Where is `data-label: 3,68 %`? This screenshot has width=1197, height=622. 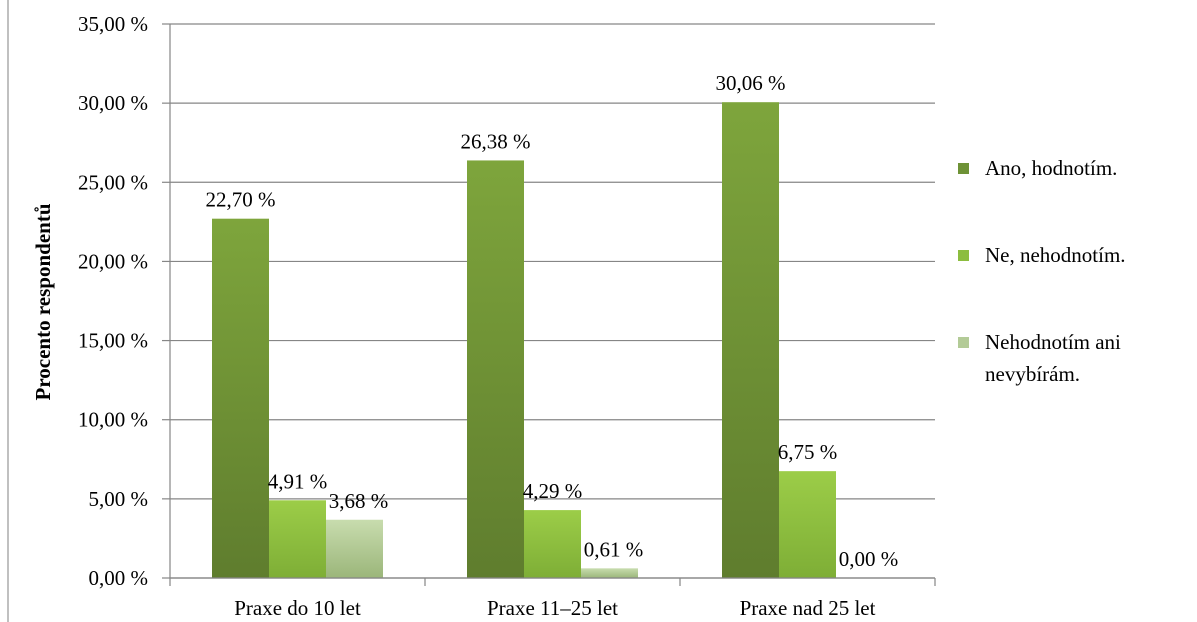
data-label: 3,68 % is located at coordinates (359, 501).